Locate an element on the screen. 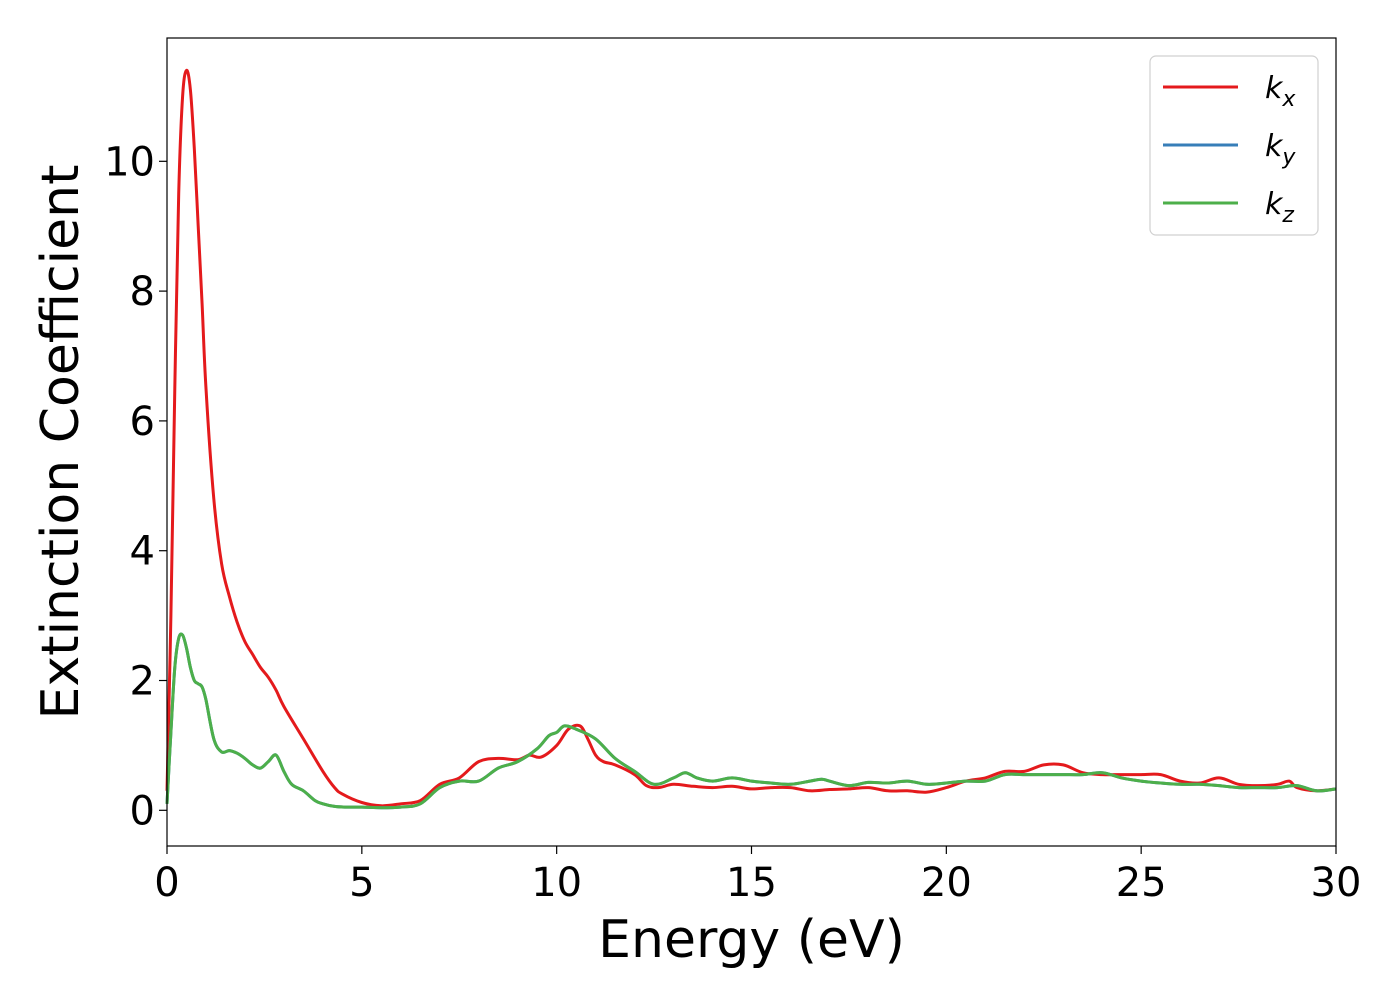 This screenshot has width=1400, height=1000. legend-label-z: kz is located at coordinates (1279, 207).